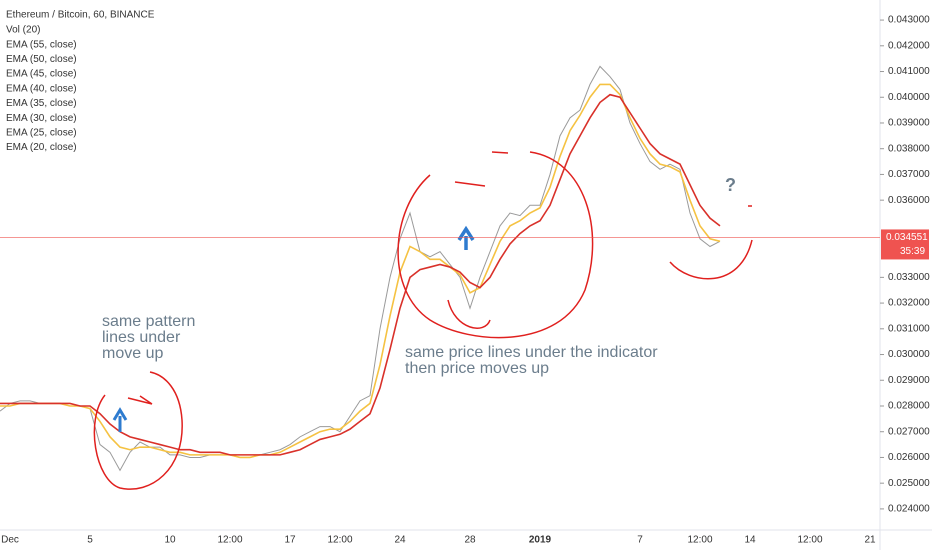  Describe the element at coordinates (41, 118) in the screenshot. I see `indicator-label: EMA (30, close)` at that location.